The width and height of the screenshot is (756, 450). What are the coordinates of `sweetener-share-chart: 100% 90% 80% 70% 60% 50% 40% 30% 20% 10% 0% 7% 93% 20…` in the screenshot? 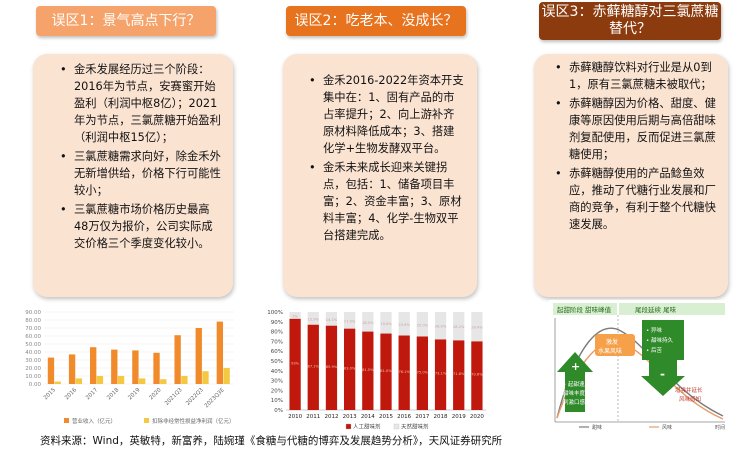 It's located at (376, 370).